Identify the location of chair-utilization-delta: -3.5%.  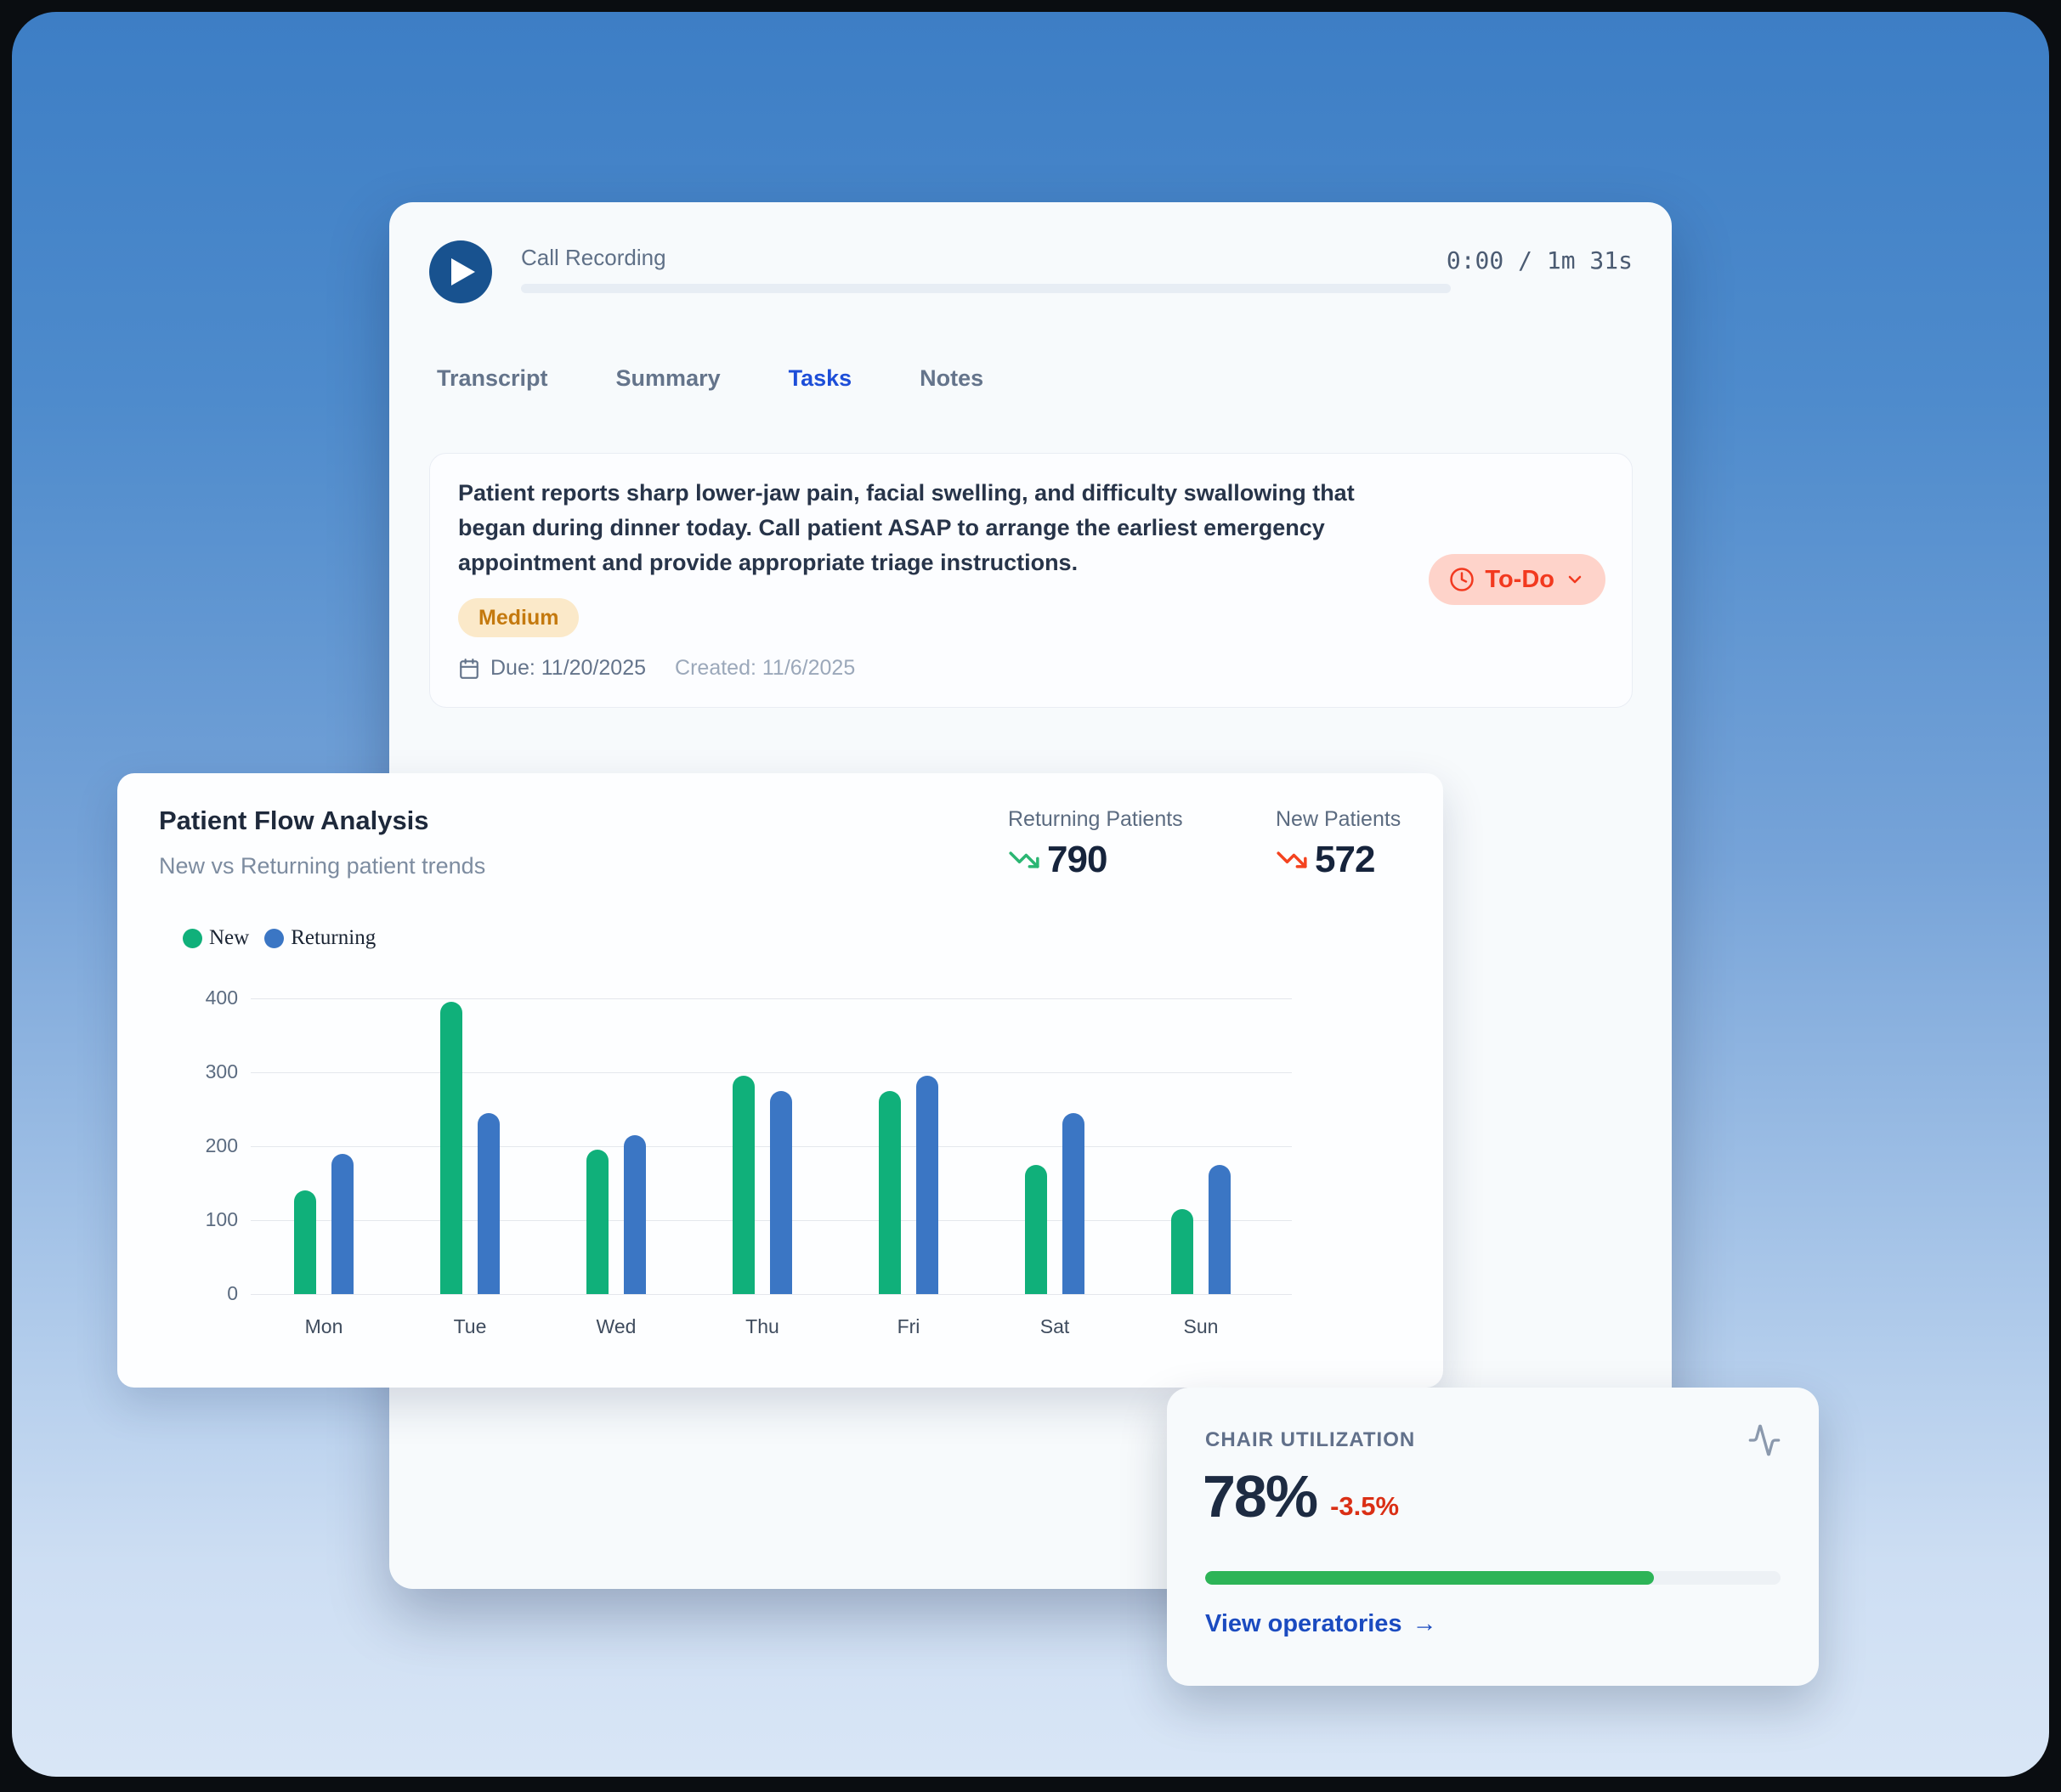
(1365, 1506).